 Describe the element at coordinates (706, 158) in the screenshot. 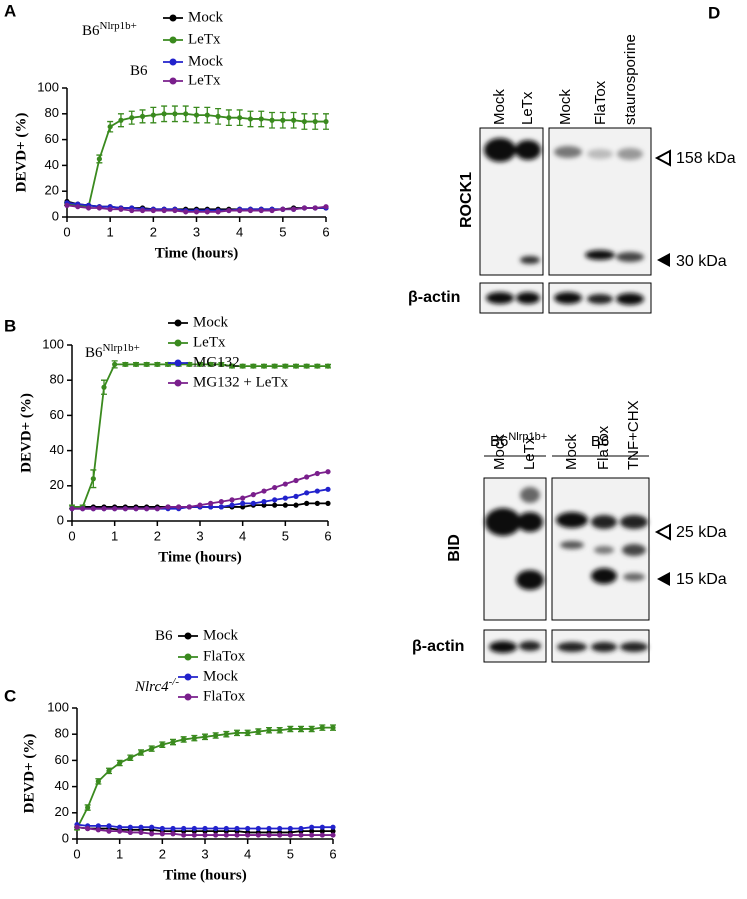

I see `marker-label: 158 kDa` at that location.